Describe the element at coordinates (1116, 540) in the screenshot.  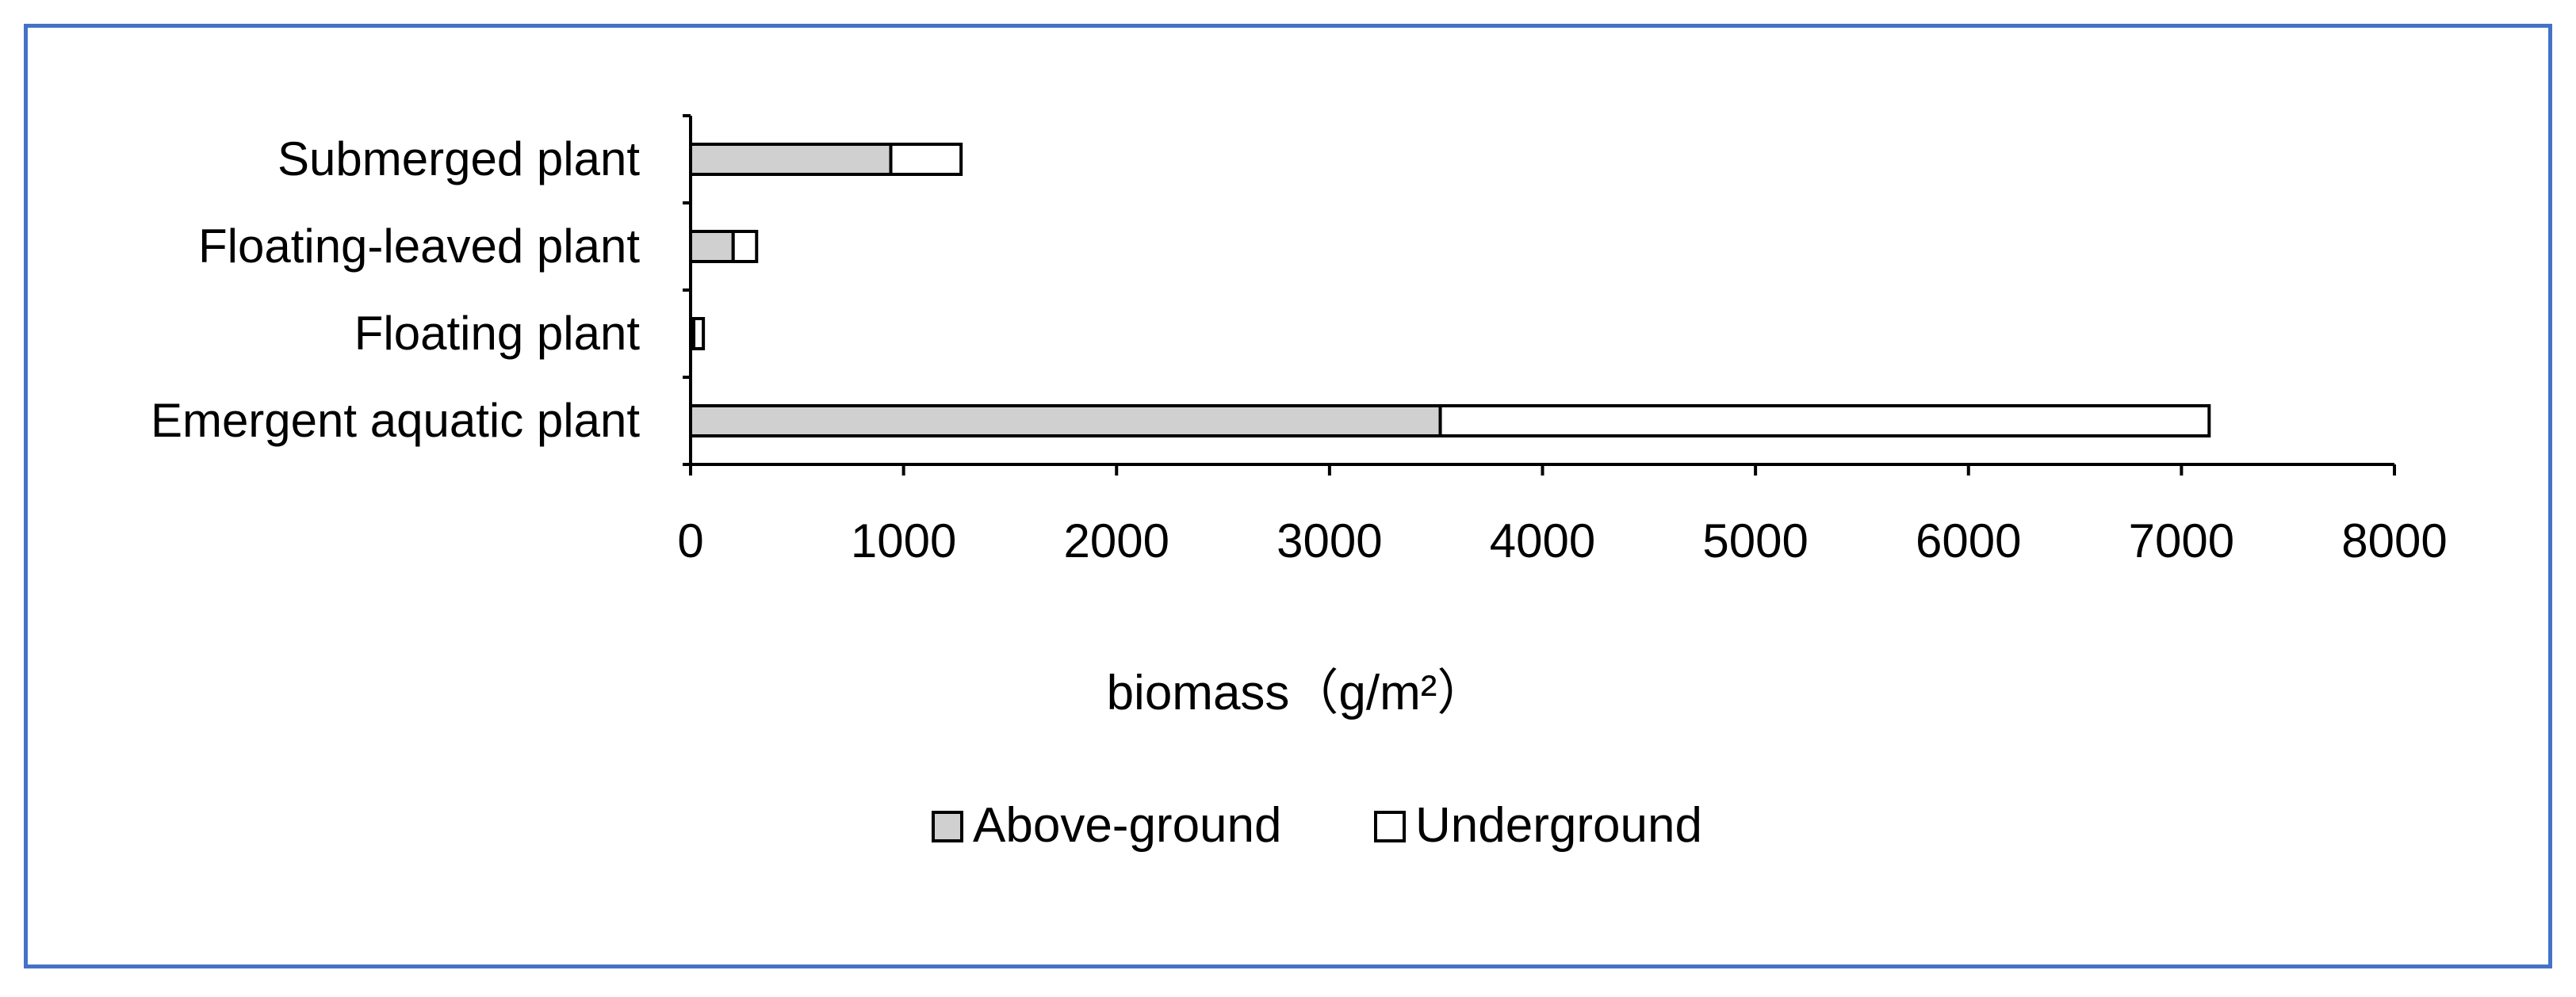
I see `x-tick-label-2: 2000` at that location.